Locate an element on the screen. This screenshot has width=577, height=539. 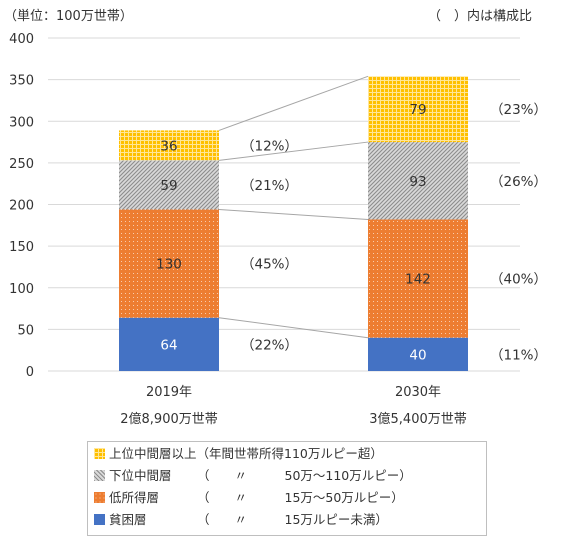
legend-item-poor: 貧困層 （ 〃 15万ルピー未満） is located at coordinates (241, 520).